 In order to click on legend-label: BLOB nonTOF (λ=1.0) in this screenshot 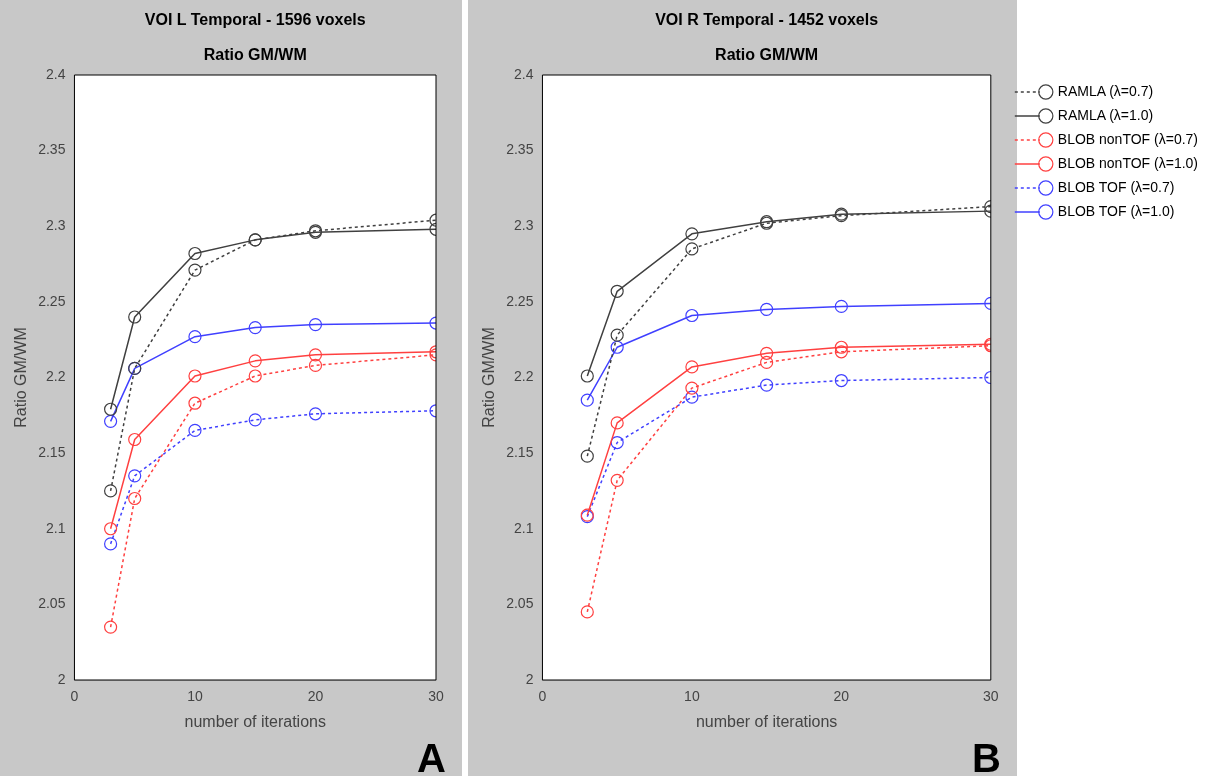, I will do `click(1128, 162)`.